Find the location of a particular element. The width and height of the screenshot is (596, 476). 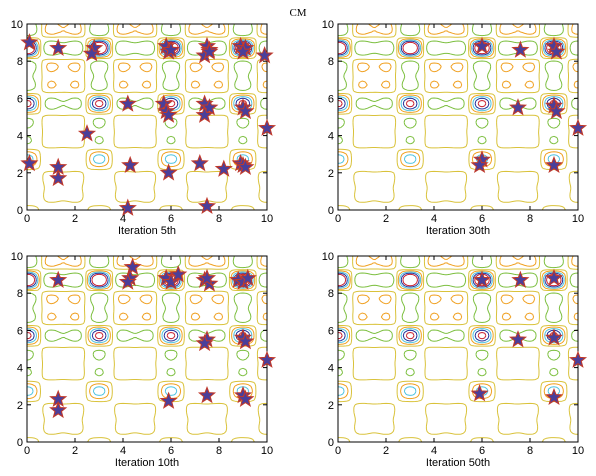

panel-xlabel: Iteration 30th is located at coordinates (458, 231).